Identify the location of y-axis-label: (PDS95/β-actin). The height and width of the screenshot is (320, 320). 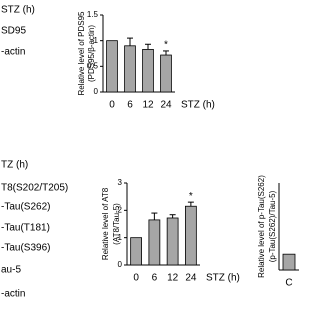
(91, 53).